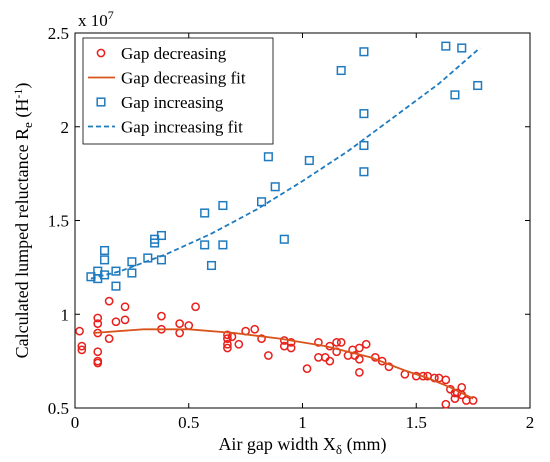 The height and width of the screenshot is (462, 550). I want to click on y-tick-label-3: 2, so click(65, 127).